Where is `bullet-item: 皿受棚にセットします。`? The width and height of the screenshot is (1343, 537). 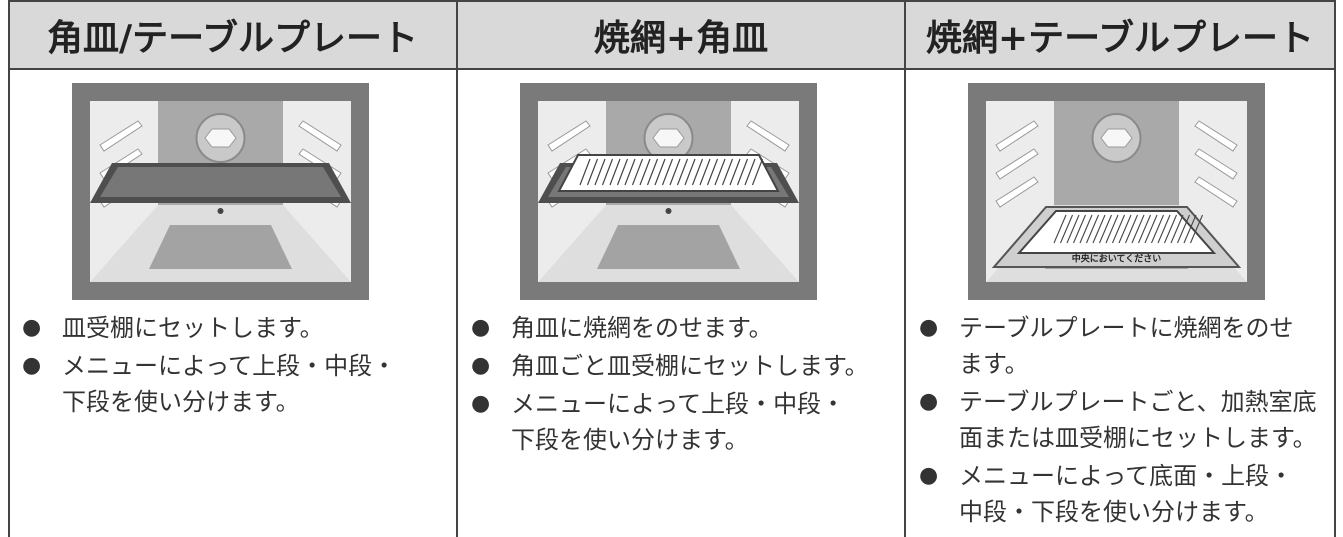 bullet-item: 皿受棚にセットします。 is located at coordinates (239, 328).